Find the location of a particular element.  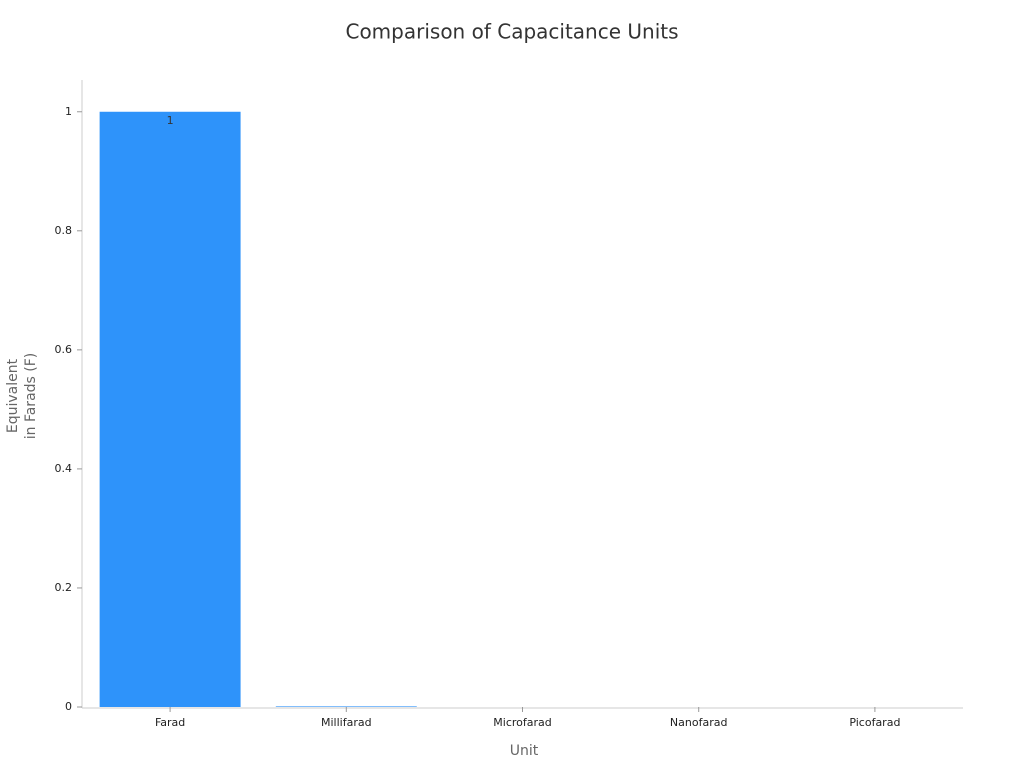

y-tick-label: 0.2 is located at coordinates (64, 587).